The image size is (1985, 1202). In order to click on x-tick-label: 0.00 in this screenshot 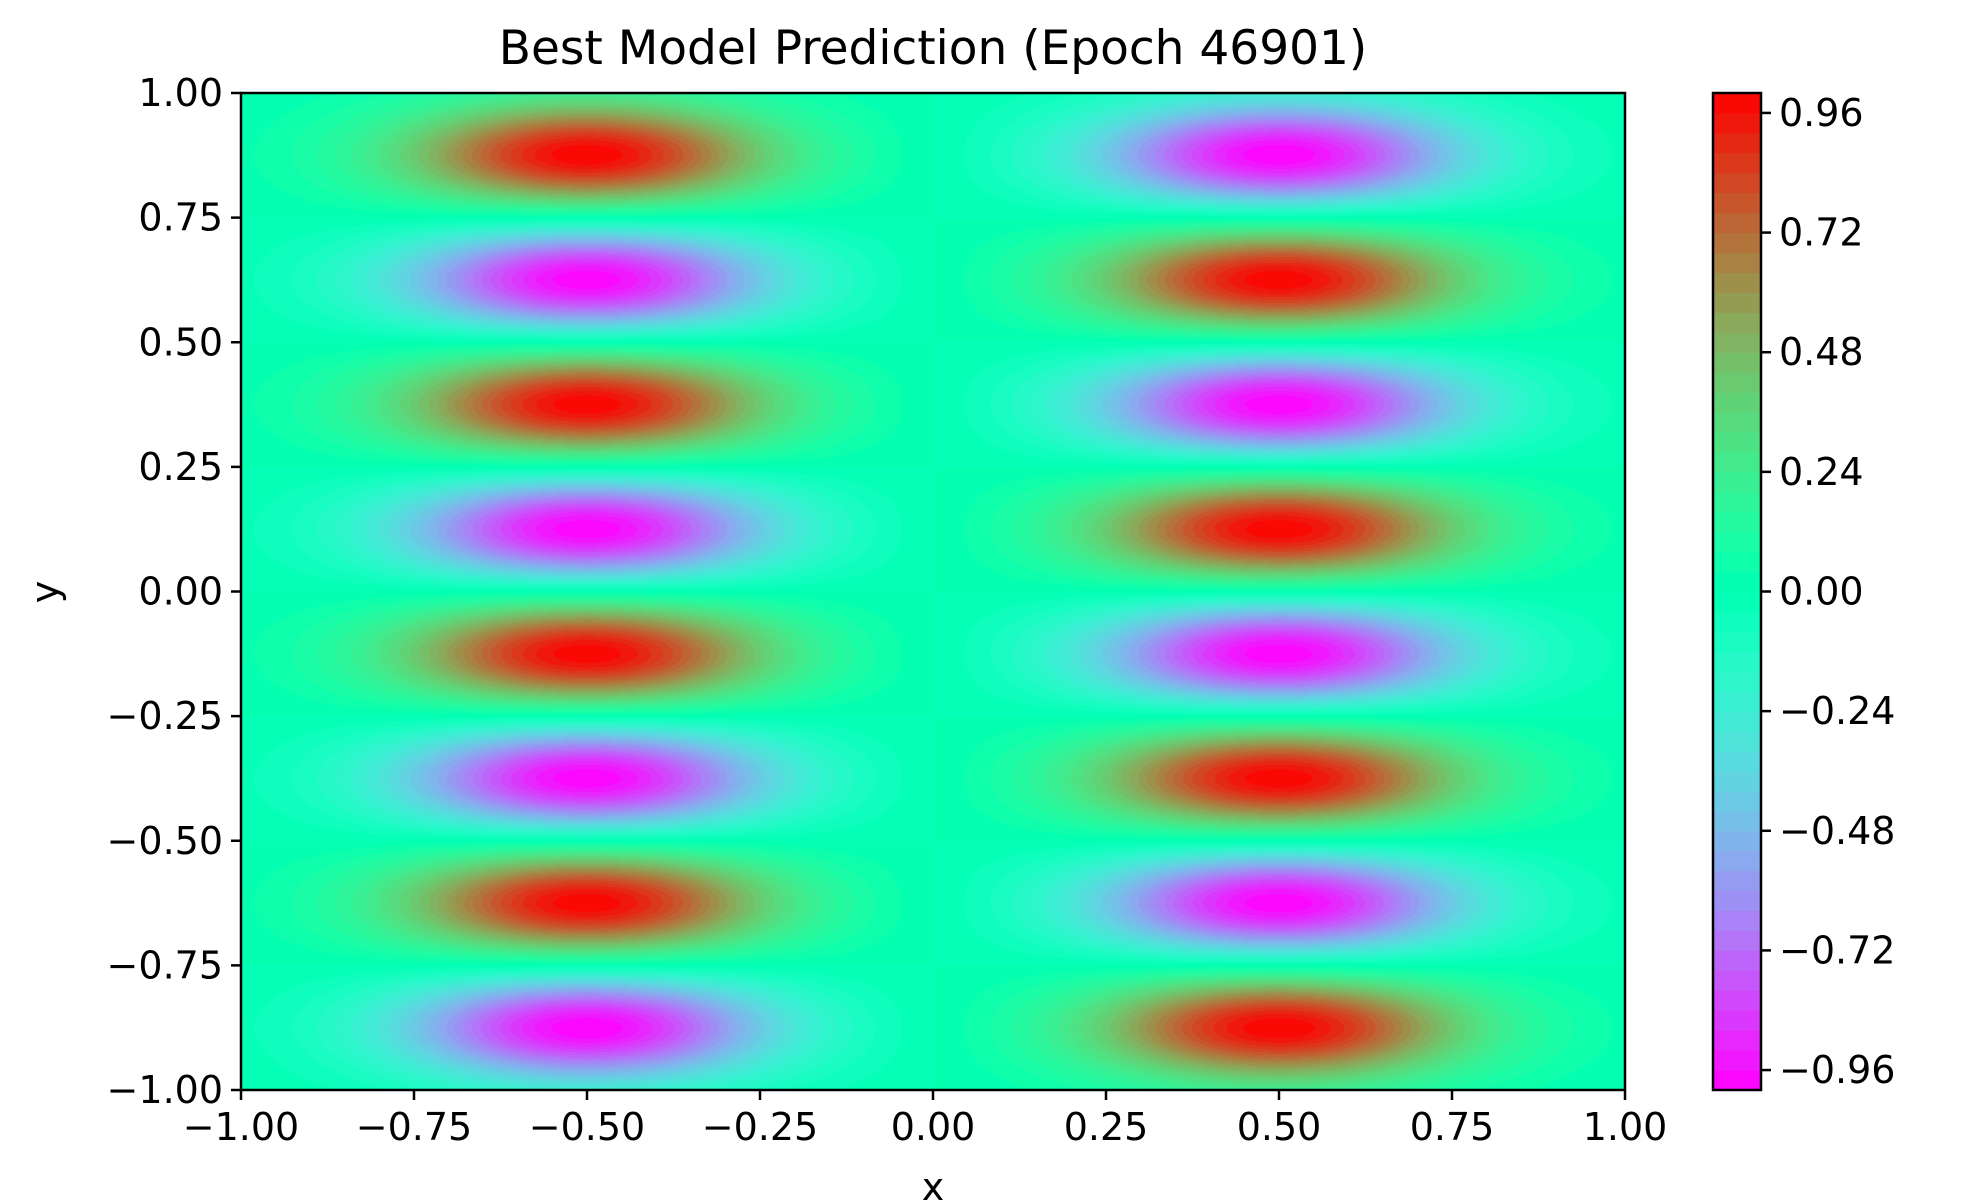, I will do `click(933, 1127)`.